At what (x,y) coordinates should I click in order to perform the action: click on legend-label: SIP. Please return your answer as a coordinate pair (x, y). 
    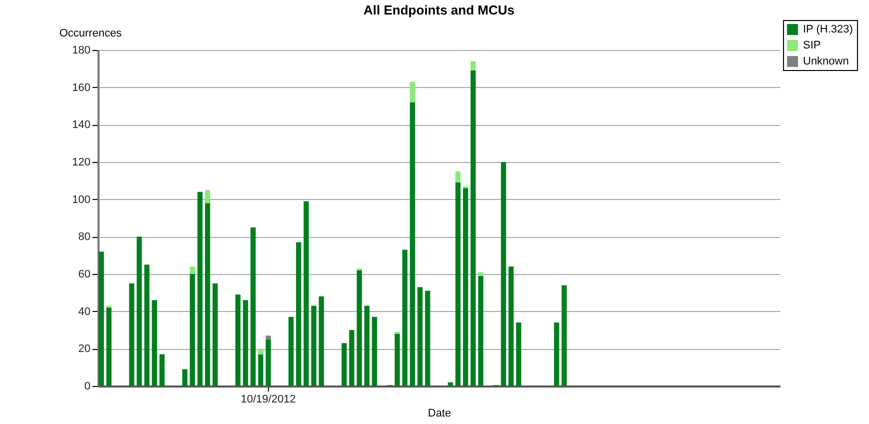
    Looking at the image, I should click on (812, 46).